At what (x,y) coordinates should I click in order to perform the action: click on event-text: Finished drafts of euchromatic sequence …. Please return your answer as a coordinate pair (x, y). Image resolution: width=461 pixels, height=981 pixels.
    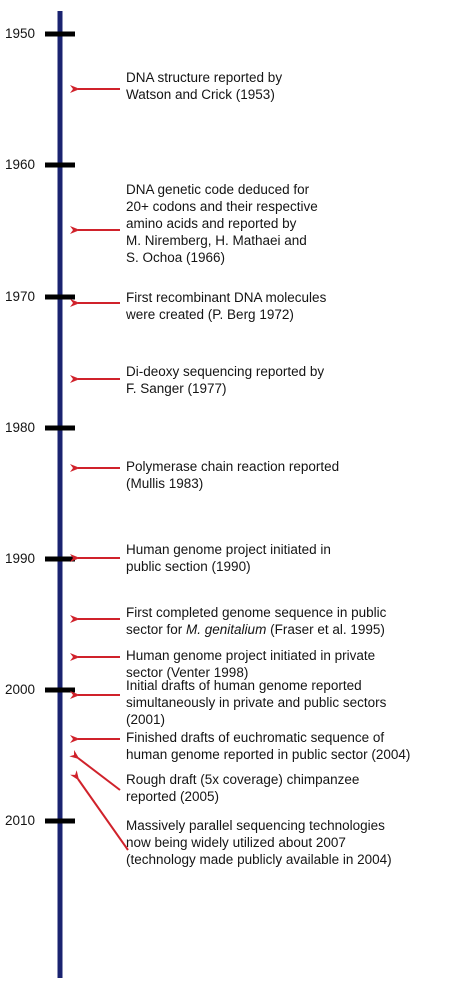
    Looking at the image, I should click on (268, 746).